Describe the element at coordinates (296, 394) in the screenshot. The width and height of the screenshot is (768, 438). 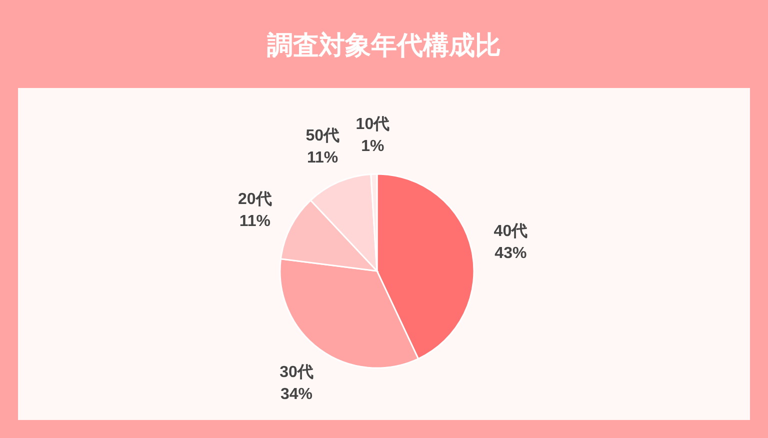
I see `data-label: 34%` at that location.